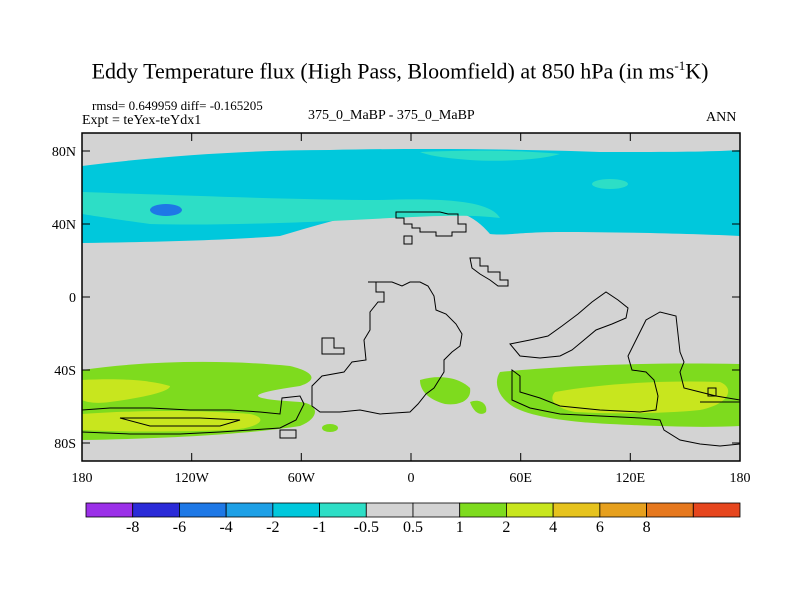 The height and width of the screenshot is (600, 800). What do you see at coordinates (625, 379) in the screenshot?
I see `coastline-east-continent-shelf` at bounding box center [625, 379].